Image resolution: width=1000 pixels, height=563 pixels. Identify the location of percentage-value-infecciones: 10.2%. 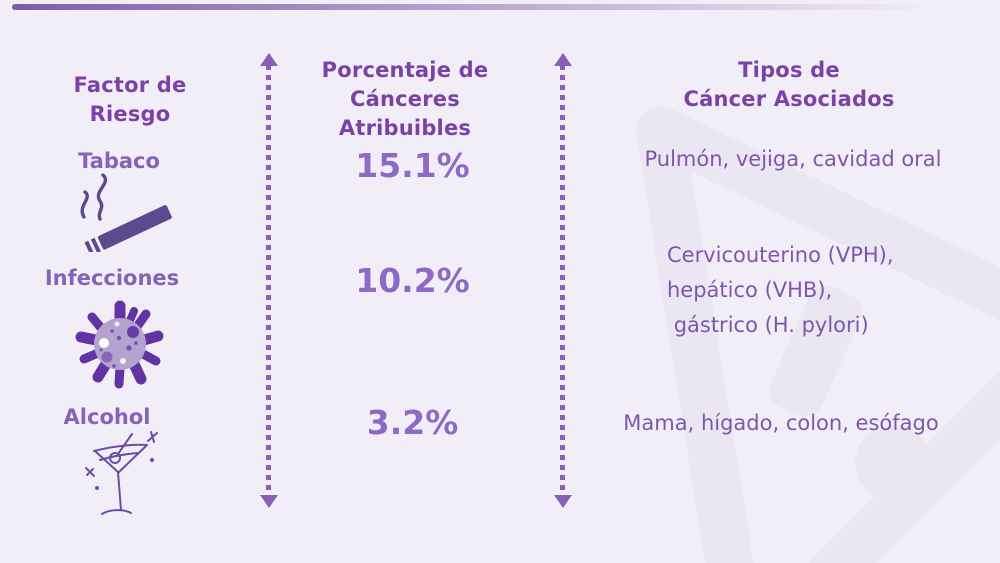
(412, 280).